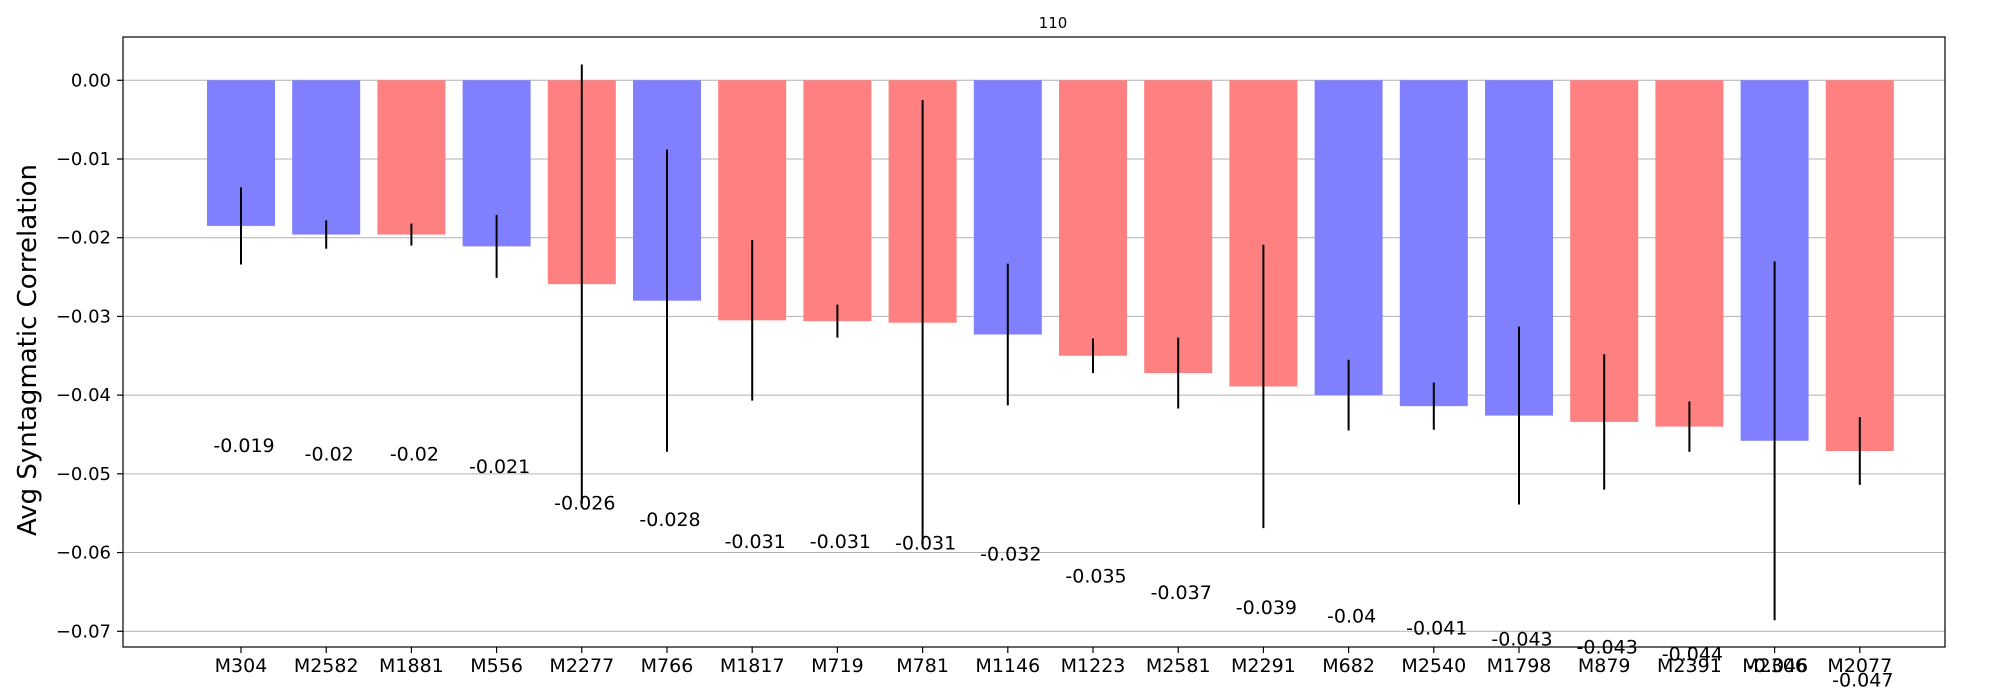 The image size is (2000, 700). I want to click on y-tick-label: −0.07, so click(83, 631).